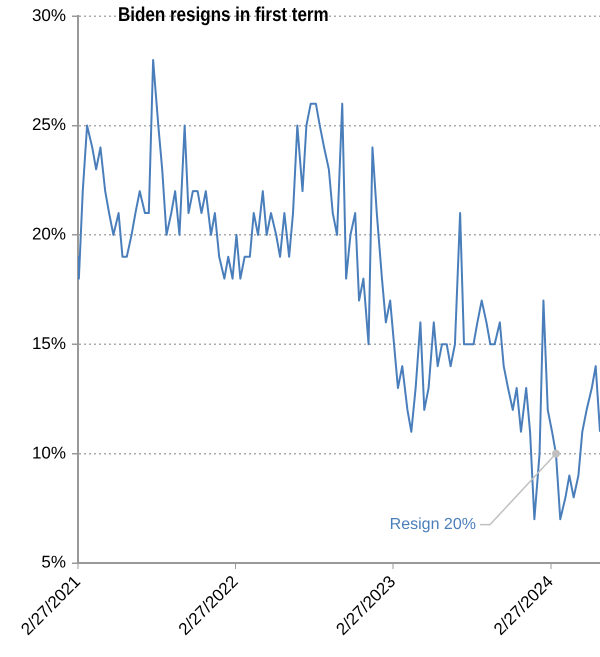 Image resolution: width=600 pixels, height=657 pixels. What do you see at coordinates (433, 525) in the screenshot?
I see `annotation: Resign 20%` at bounding box center [433, 525].